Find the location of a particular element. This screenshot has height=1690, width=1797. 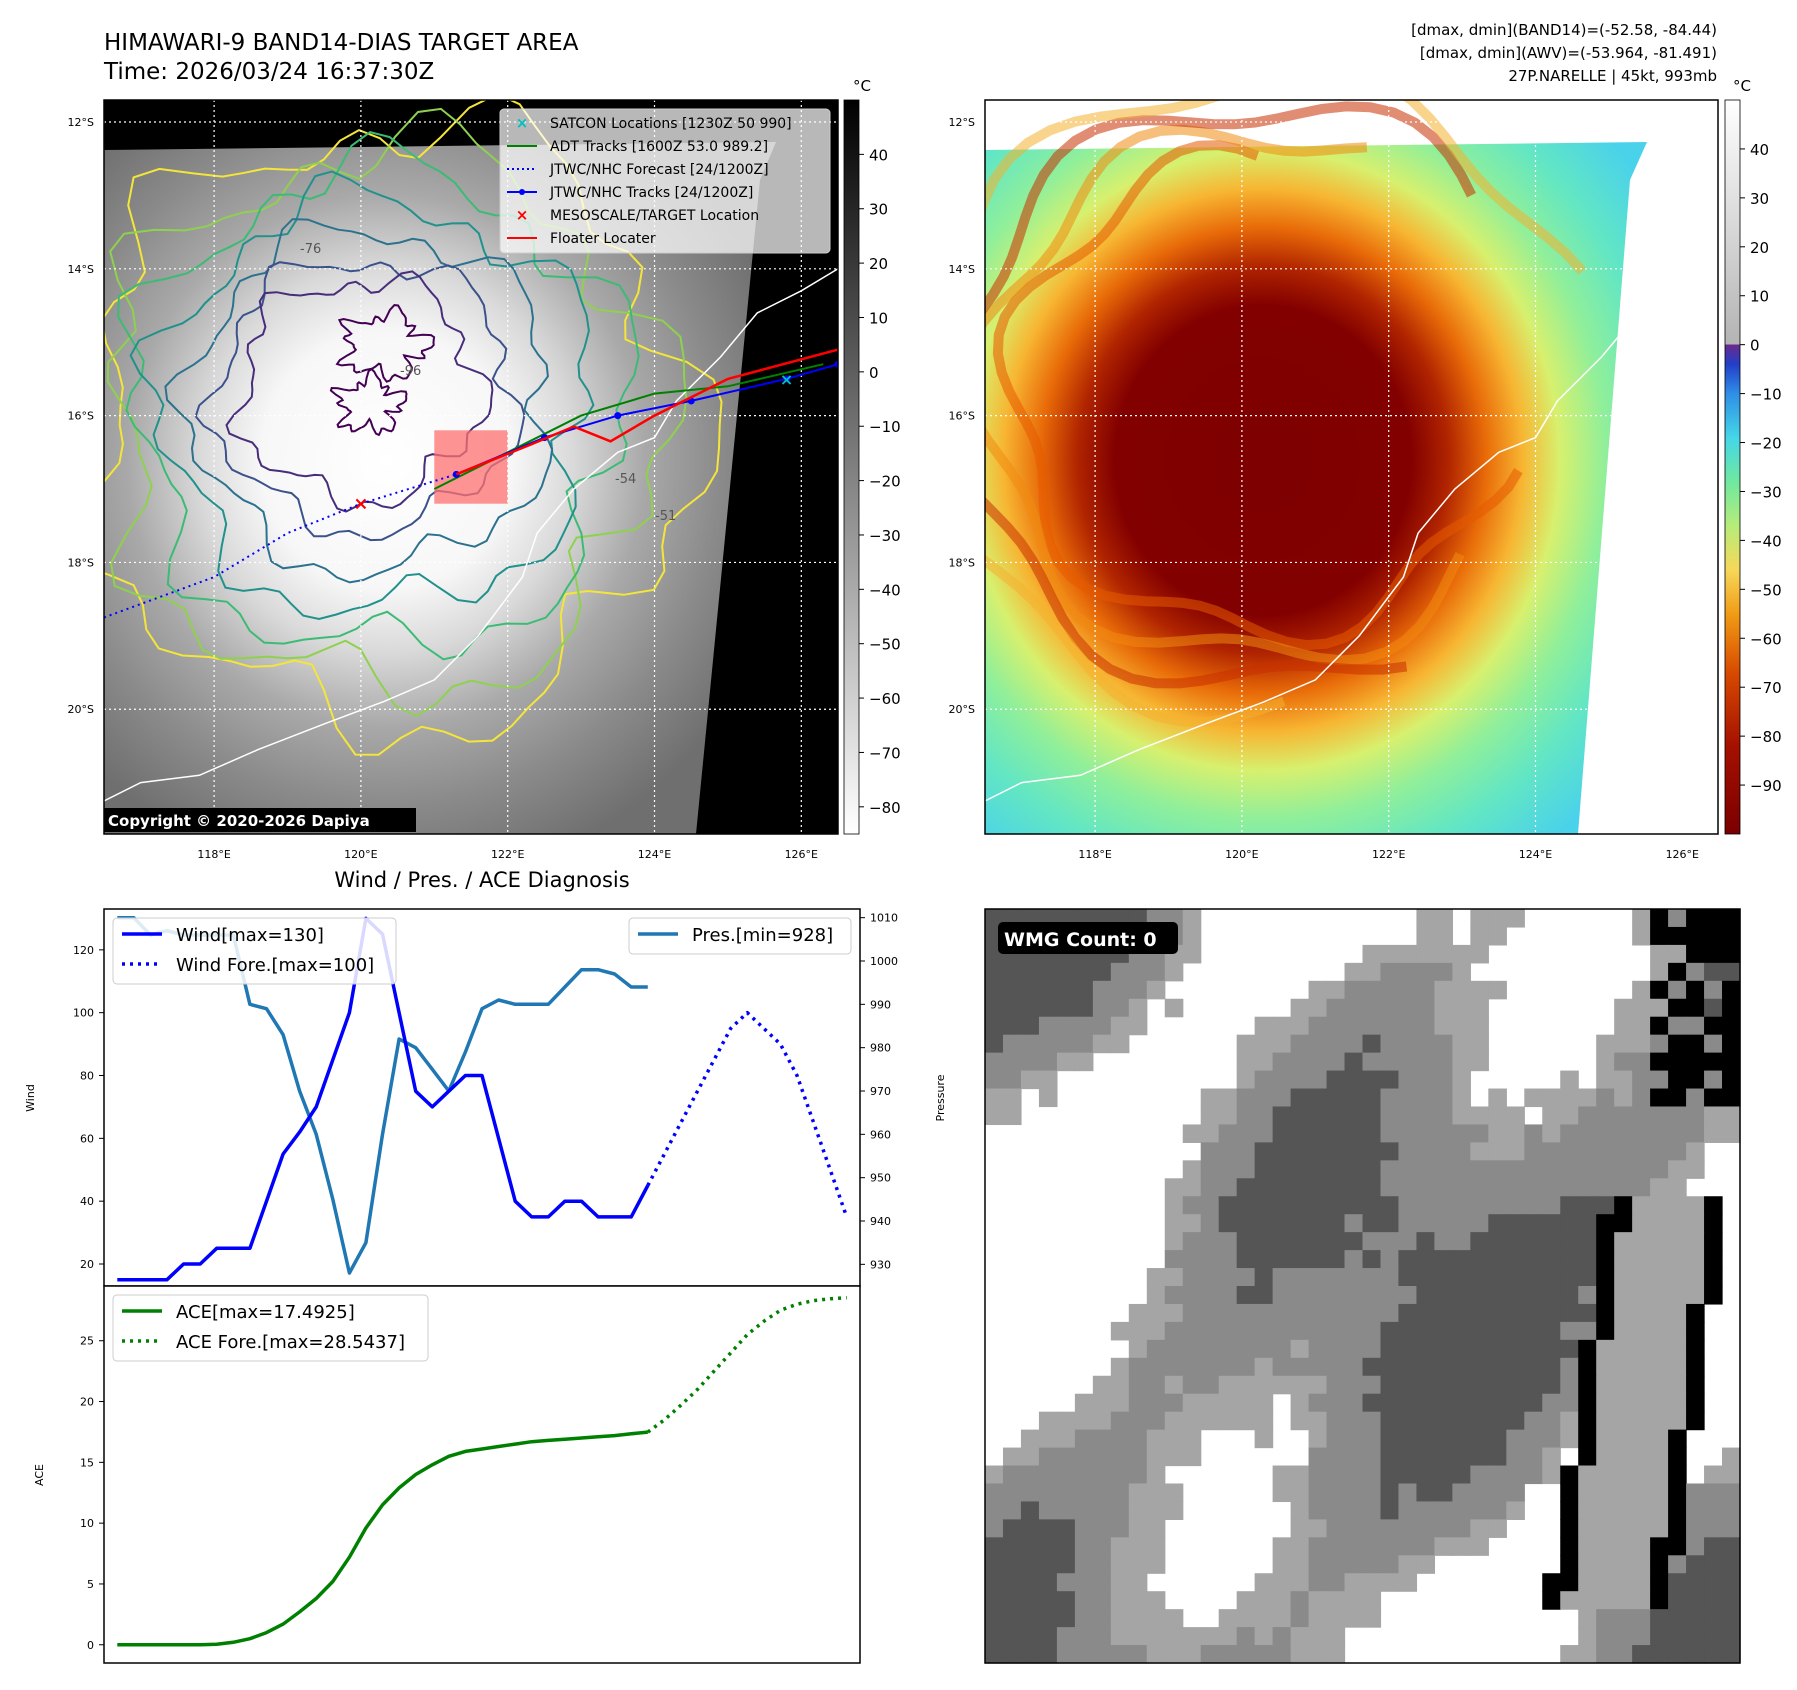

wind-forecast-series is located at coordinates (747, 1114).